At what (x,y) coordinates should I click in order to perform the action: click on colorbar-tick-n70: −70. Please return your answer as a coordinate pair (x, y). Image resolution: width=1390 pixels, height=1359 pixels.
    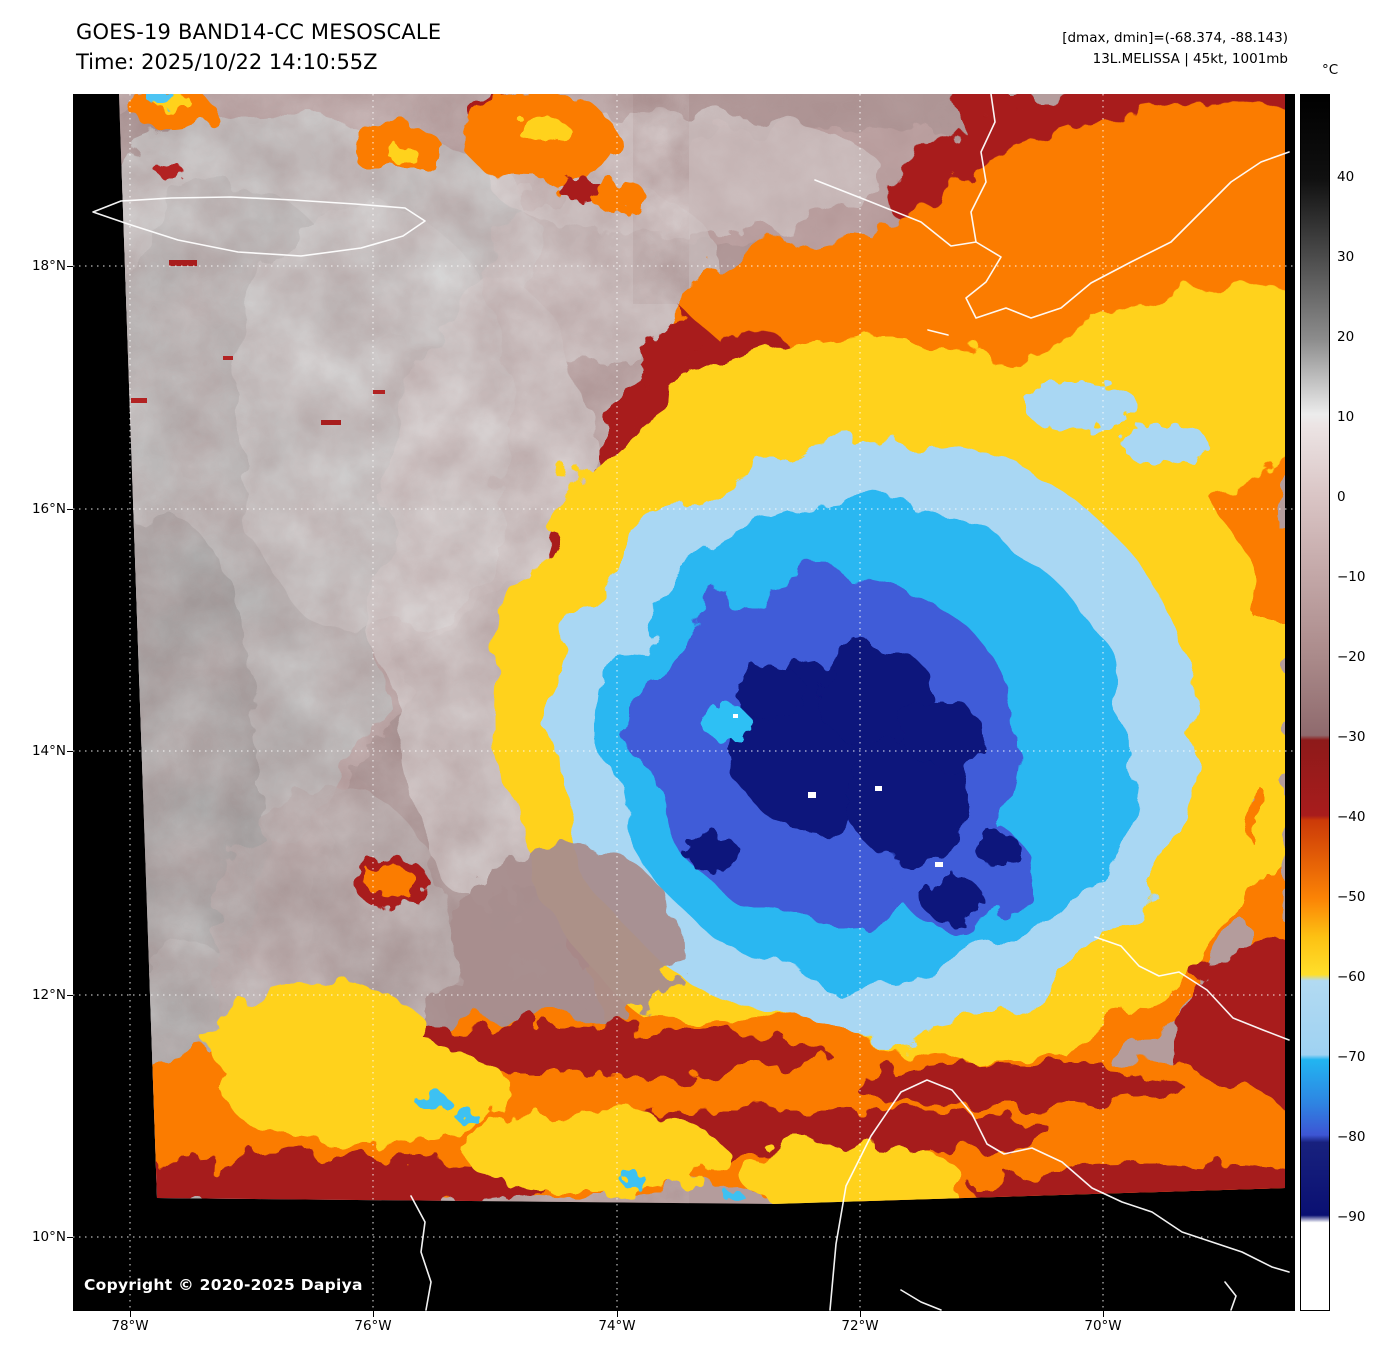
    Looking at the image, I should click on (1351, 1057).